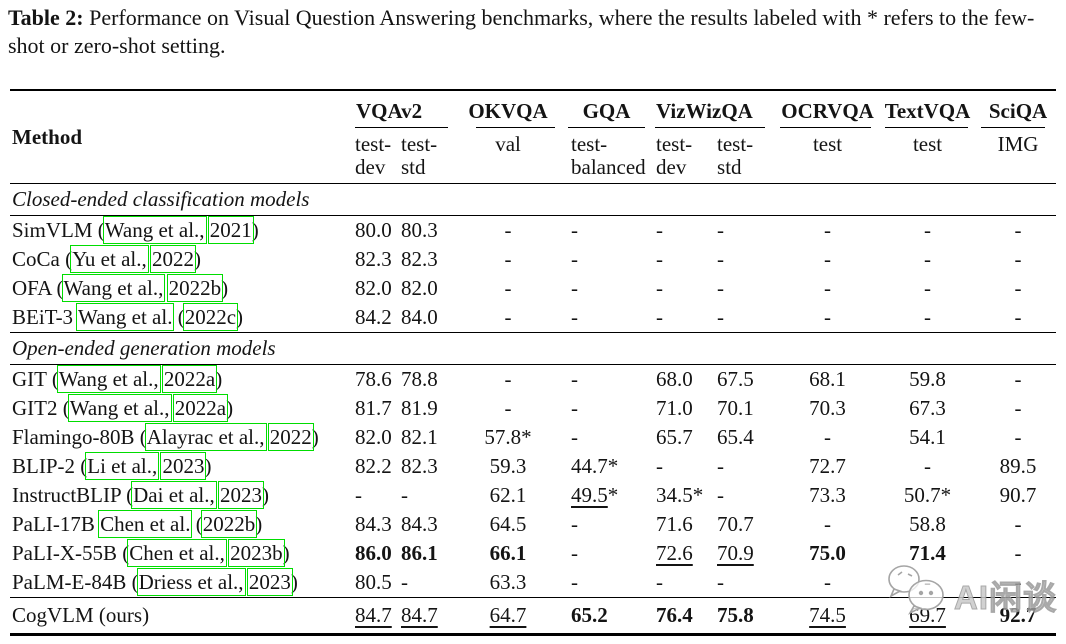 The image size is (1066, 644). I want to click on method-text: CoCa (, so click(42, 259).